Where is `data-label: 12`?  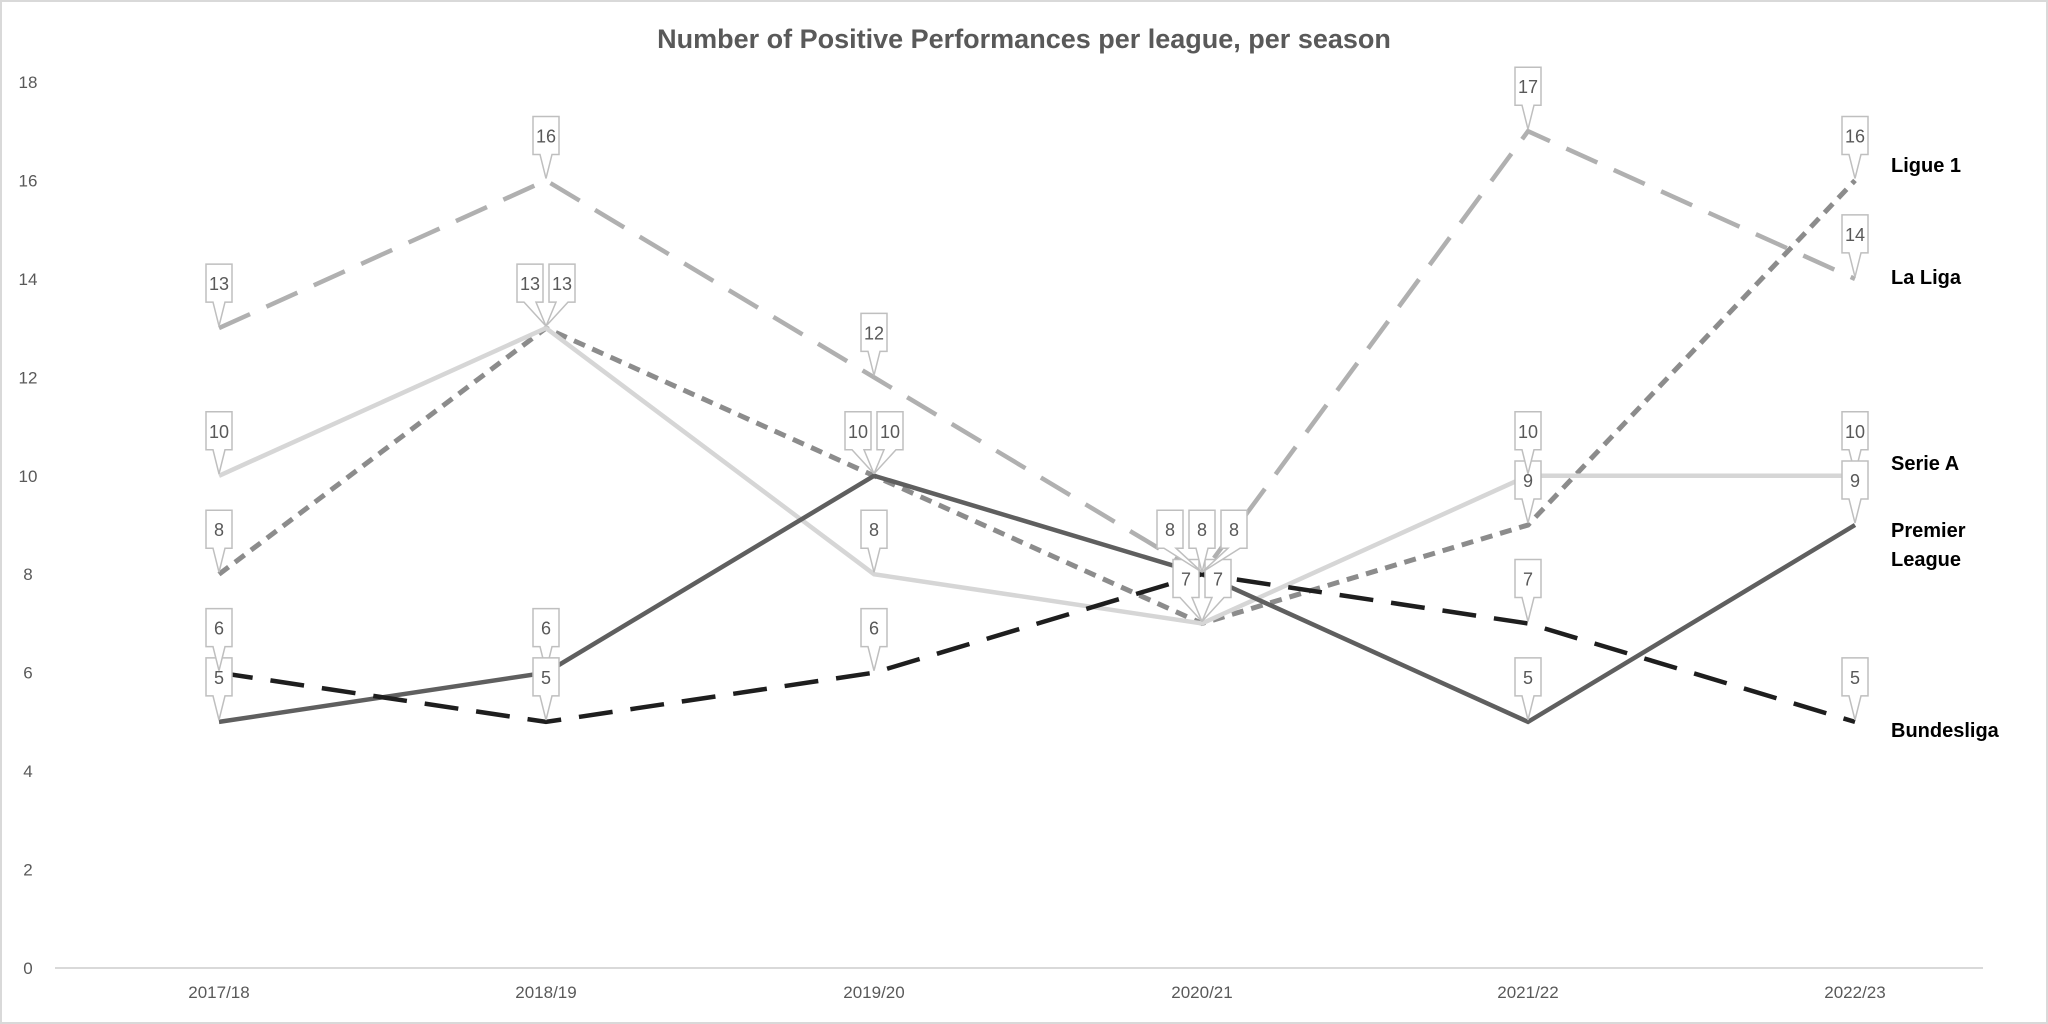 data-label: 12 is located at coordinates (874, 344).